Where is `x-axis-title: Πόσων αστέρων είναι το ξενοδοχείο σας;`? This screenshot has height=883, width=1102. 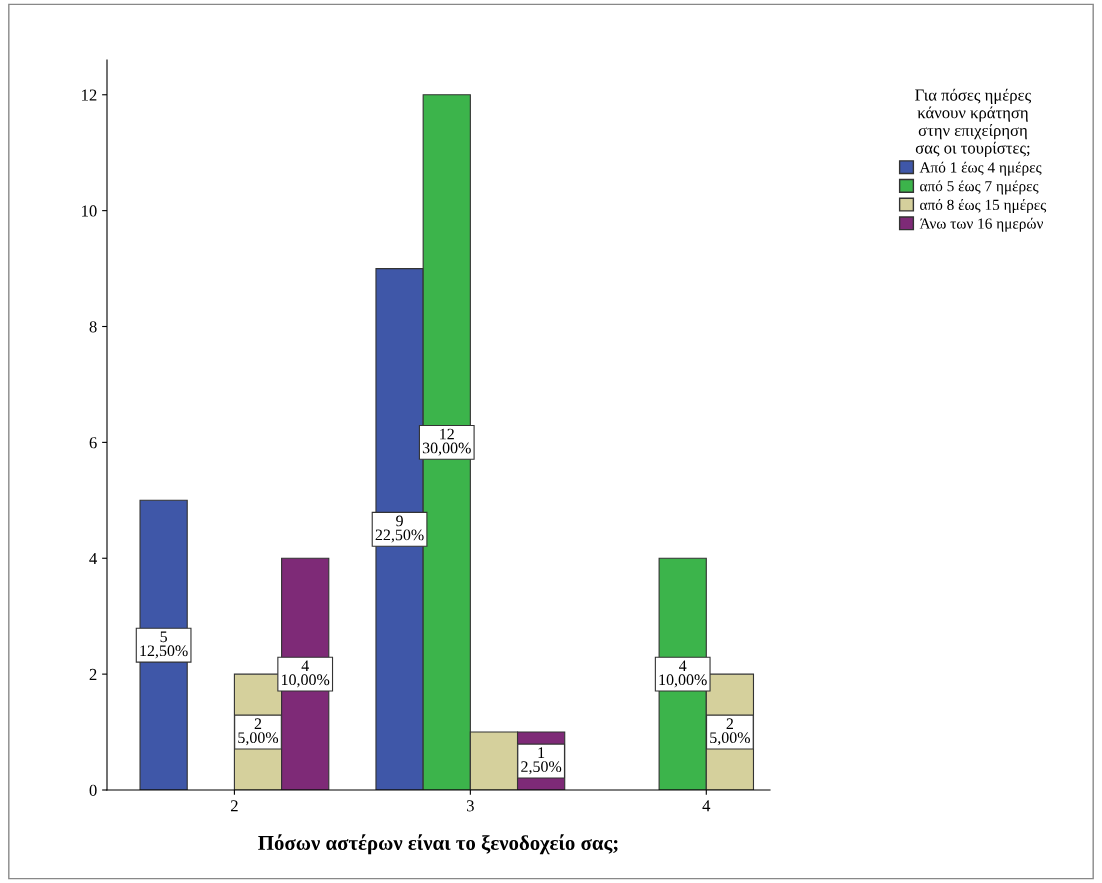
x-axis-title: Πόσων αστέρων είναι το ξενοδοχείο σας; is located at coordinates (438, 844).